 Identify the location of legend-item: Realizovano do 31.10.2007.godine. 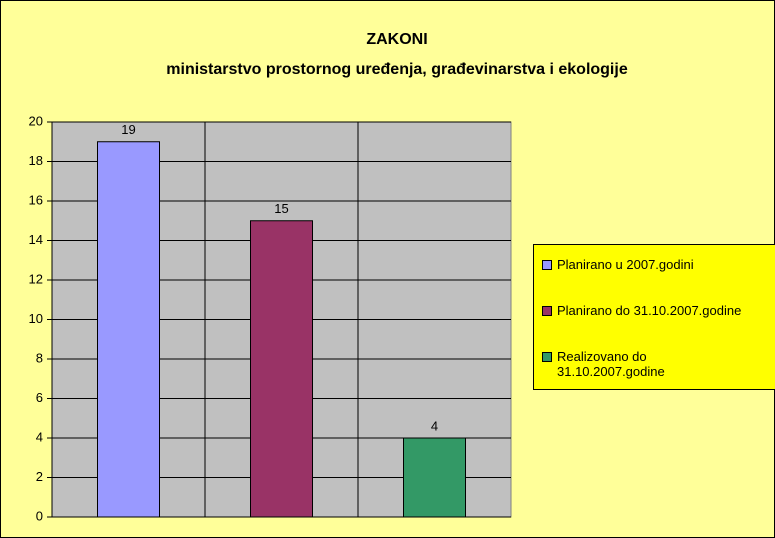
(624, 364).